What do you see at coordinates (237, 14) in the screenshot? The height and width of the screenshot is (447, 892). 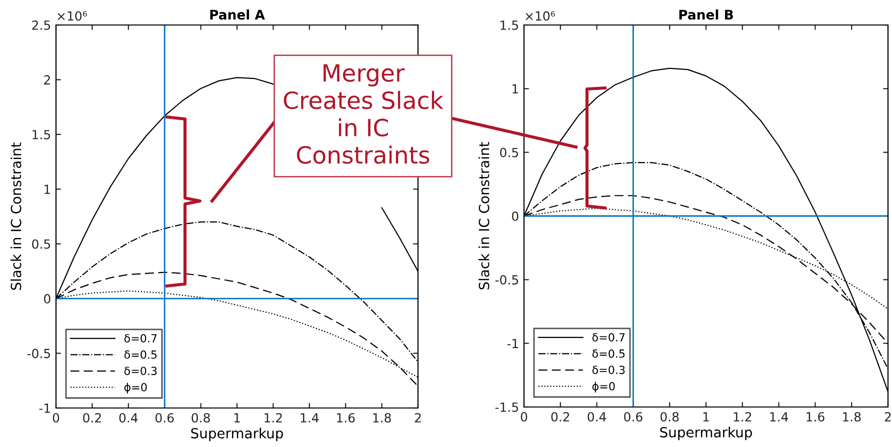 I see `chart-title: Panel A` at bounding box center [237, 14].